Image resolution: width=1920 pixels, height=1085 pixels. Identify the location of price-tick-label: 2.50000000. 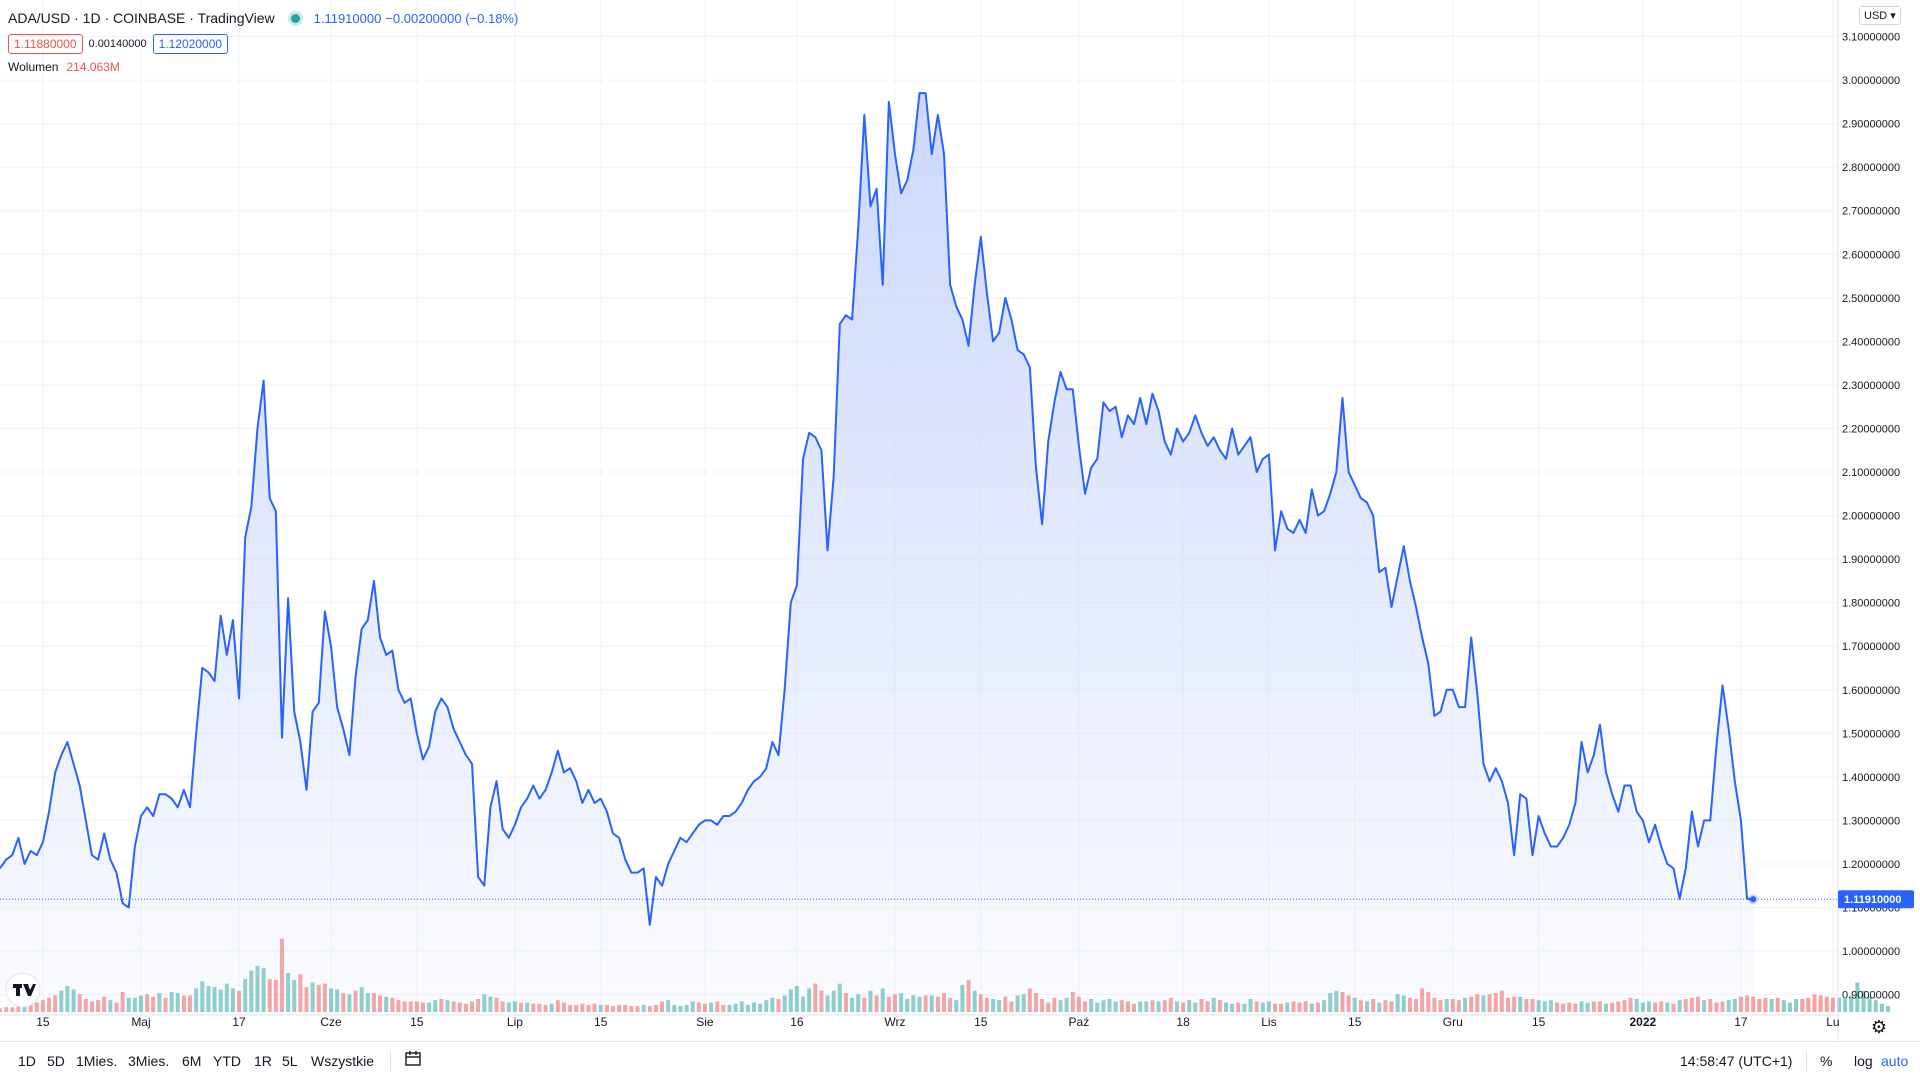
(1871, 299).